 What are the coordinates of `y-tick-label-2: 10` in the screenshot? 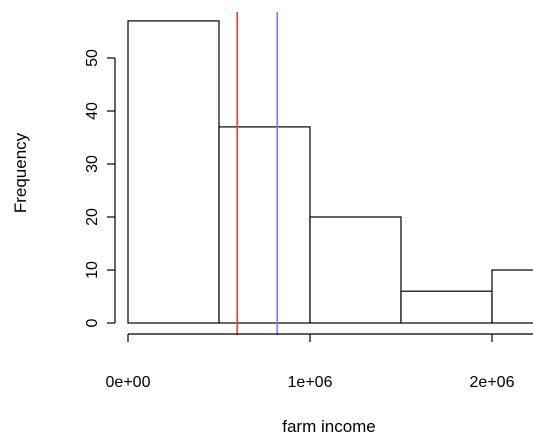 It's located at (92, 270).